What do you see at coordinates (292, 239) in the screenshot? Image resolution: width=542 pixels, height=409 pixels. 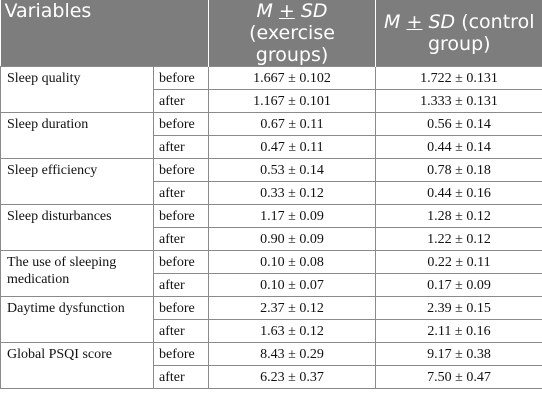 I see `exercise-value: 0.90 ± 0.09` at bounding box center [292, 239].